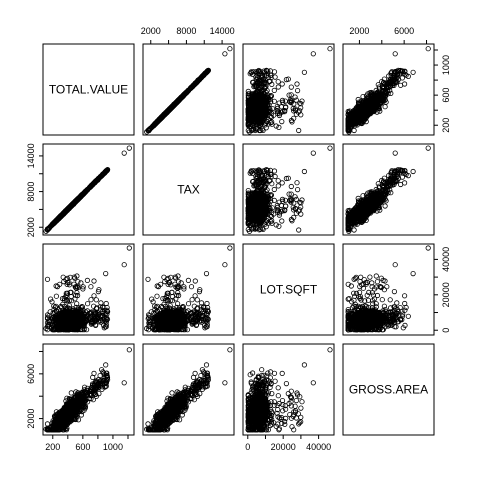 This screenshot has height=480, width=480. I want to click on panel-total-value-vs-gross-area, so click(388, 89).